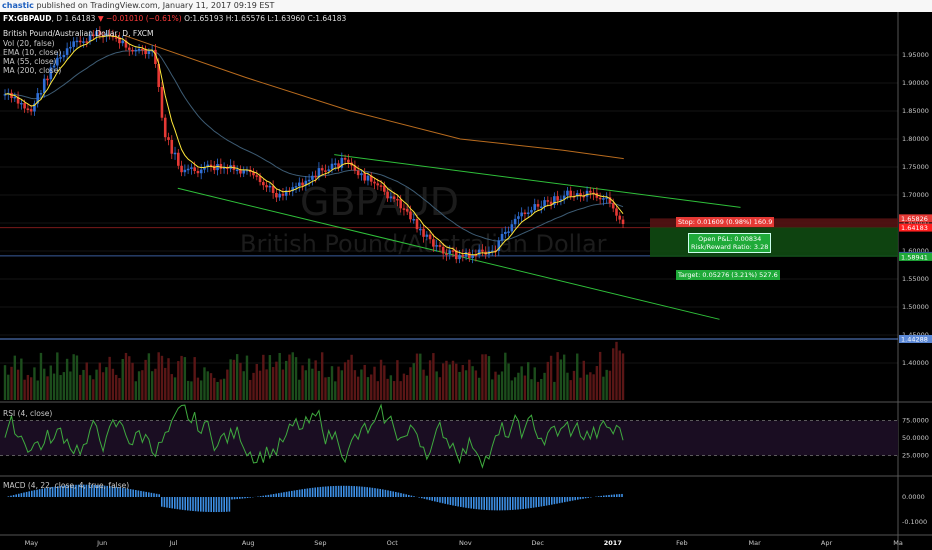 The width and height of the screenshot is (932, 550). What do you see at coordinates (915, 338) in the screenshot?
I see `price-badge` at bounding box center [915, 338].